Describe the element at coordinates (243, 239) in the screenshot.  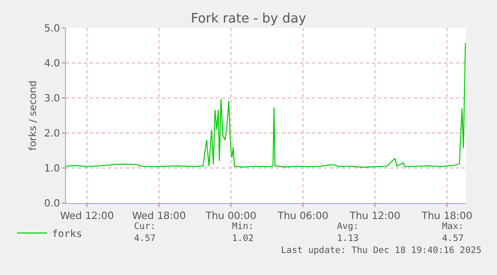
I see `text: 1.02` at that location.